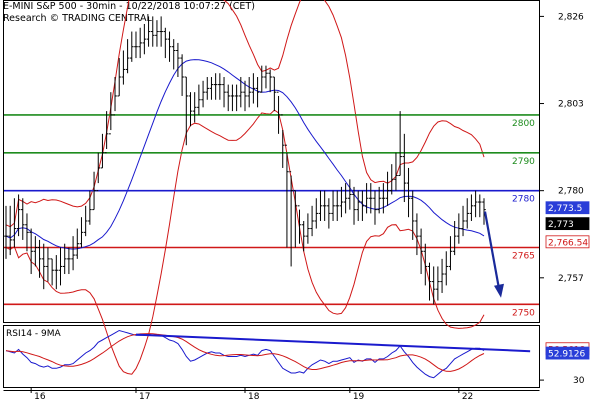 The height and width of the screenshot is (400, 590). I want to click on x-tick-label: 22, so click(467, 396).